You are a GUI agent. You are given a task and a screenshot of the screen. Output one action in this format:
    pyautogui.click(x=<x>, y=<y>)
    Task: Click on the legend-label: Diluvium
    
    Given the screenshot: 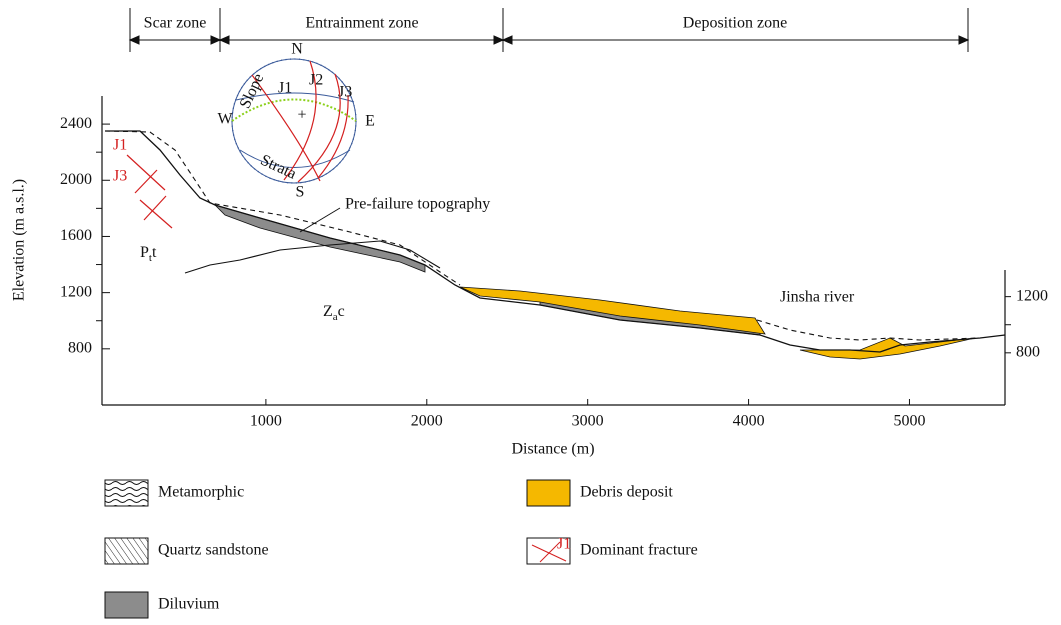 What is the action you would take?
    pyautogui.click(x=189, y=604)
    